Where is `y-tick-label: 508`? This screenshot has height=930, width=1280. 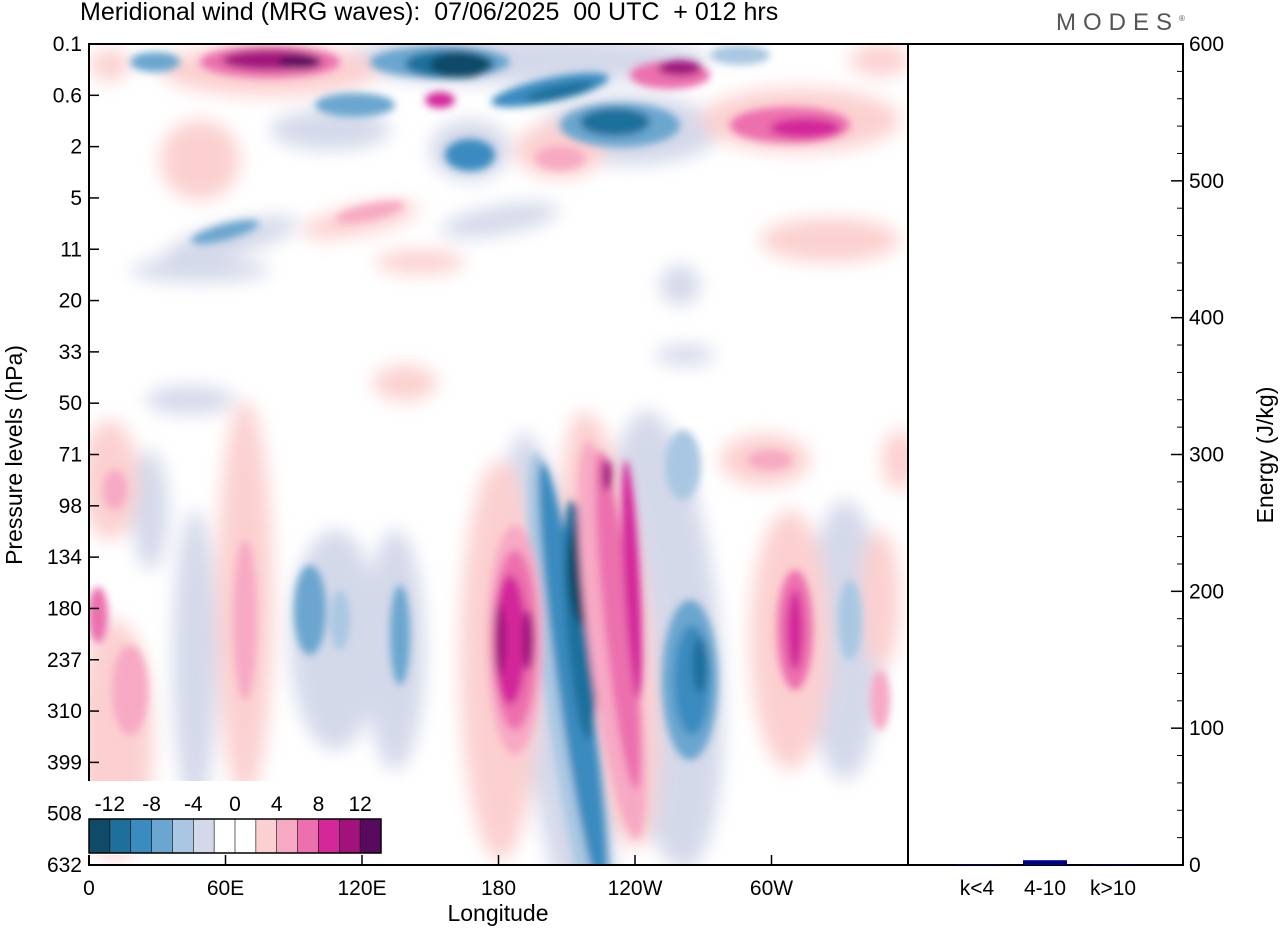
y-tick-label: 508 is located at coordinates (64, 814).